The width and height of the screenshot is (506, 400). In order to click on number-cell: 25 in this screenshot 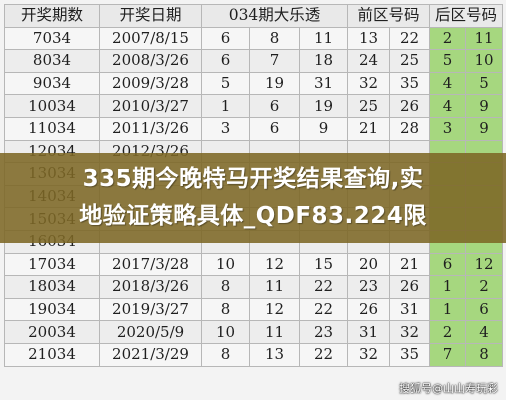, I will do `click(368, 106)`.